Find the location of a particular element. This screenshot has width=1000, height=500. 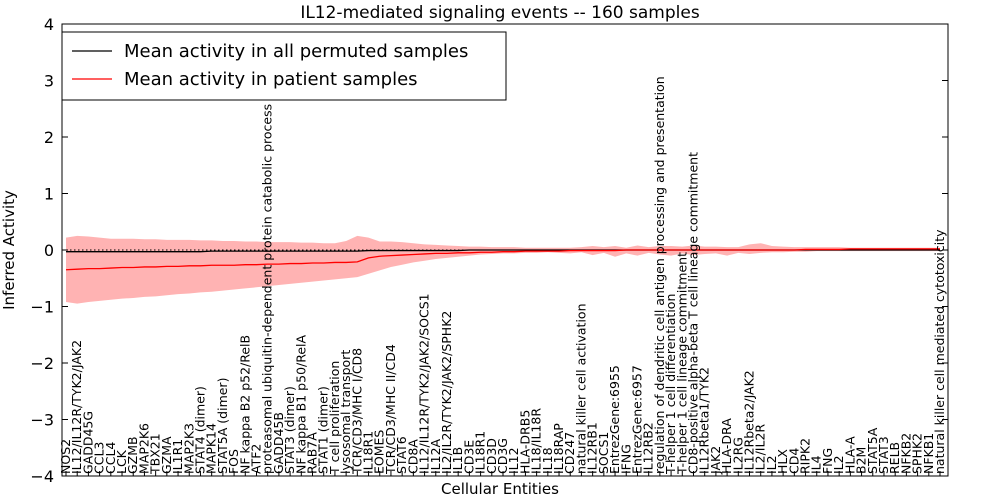

x-tick-label: natural killer cell activation is located at coordinates (580, 388).